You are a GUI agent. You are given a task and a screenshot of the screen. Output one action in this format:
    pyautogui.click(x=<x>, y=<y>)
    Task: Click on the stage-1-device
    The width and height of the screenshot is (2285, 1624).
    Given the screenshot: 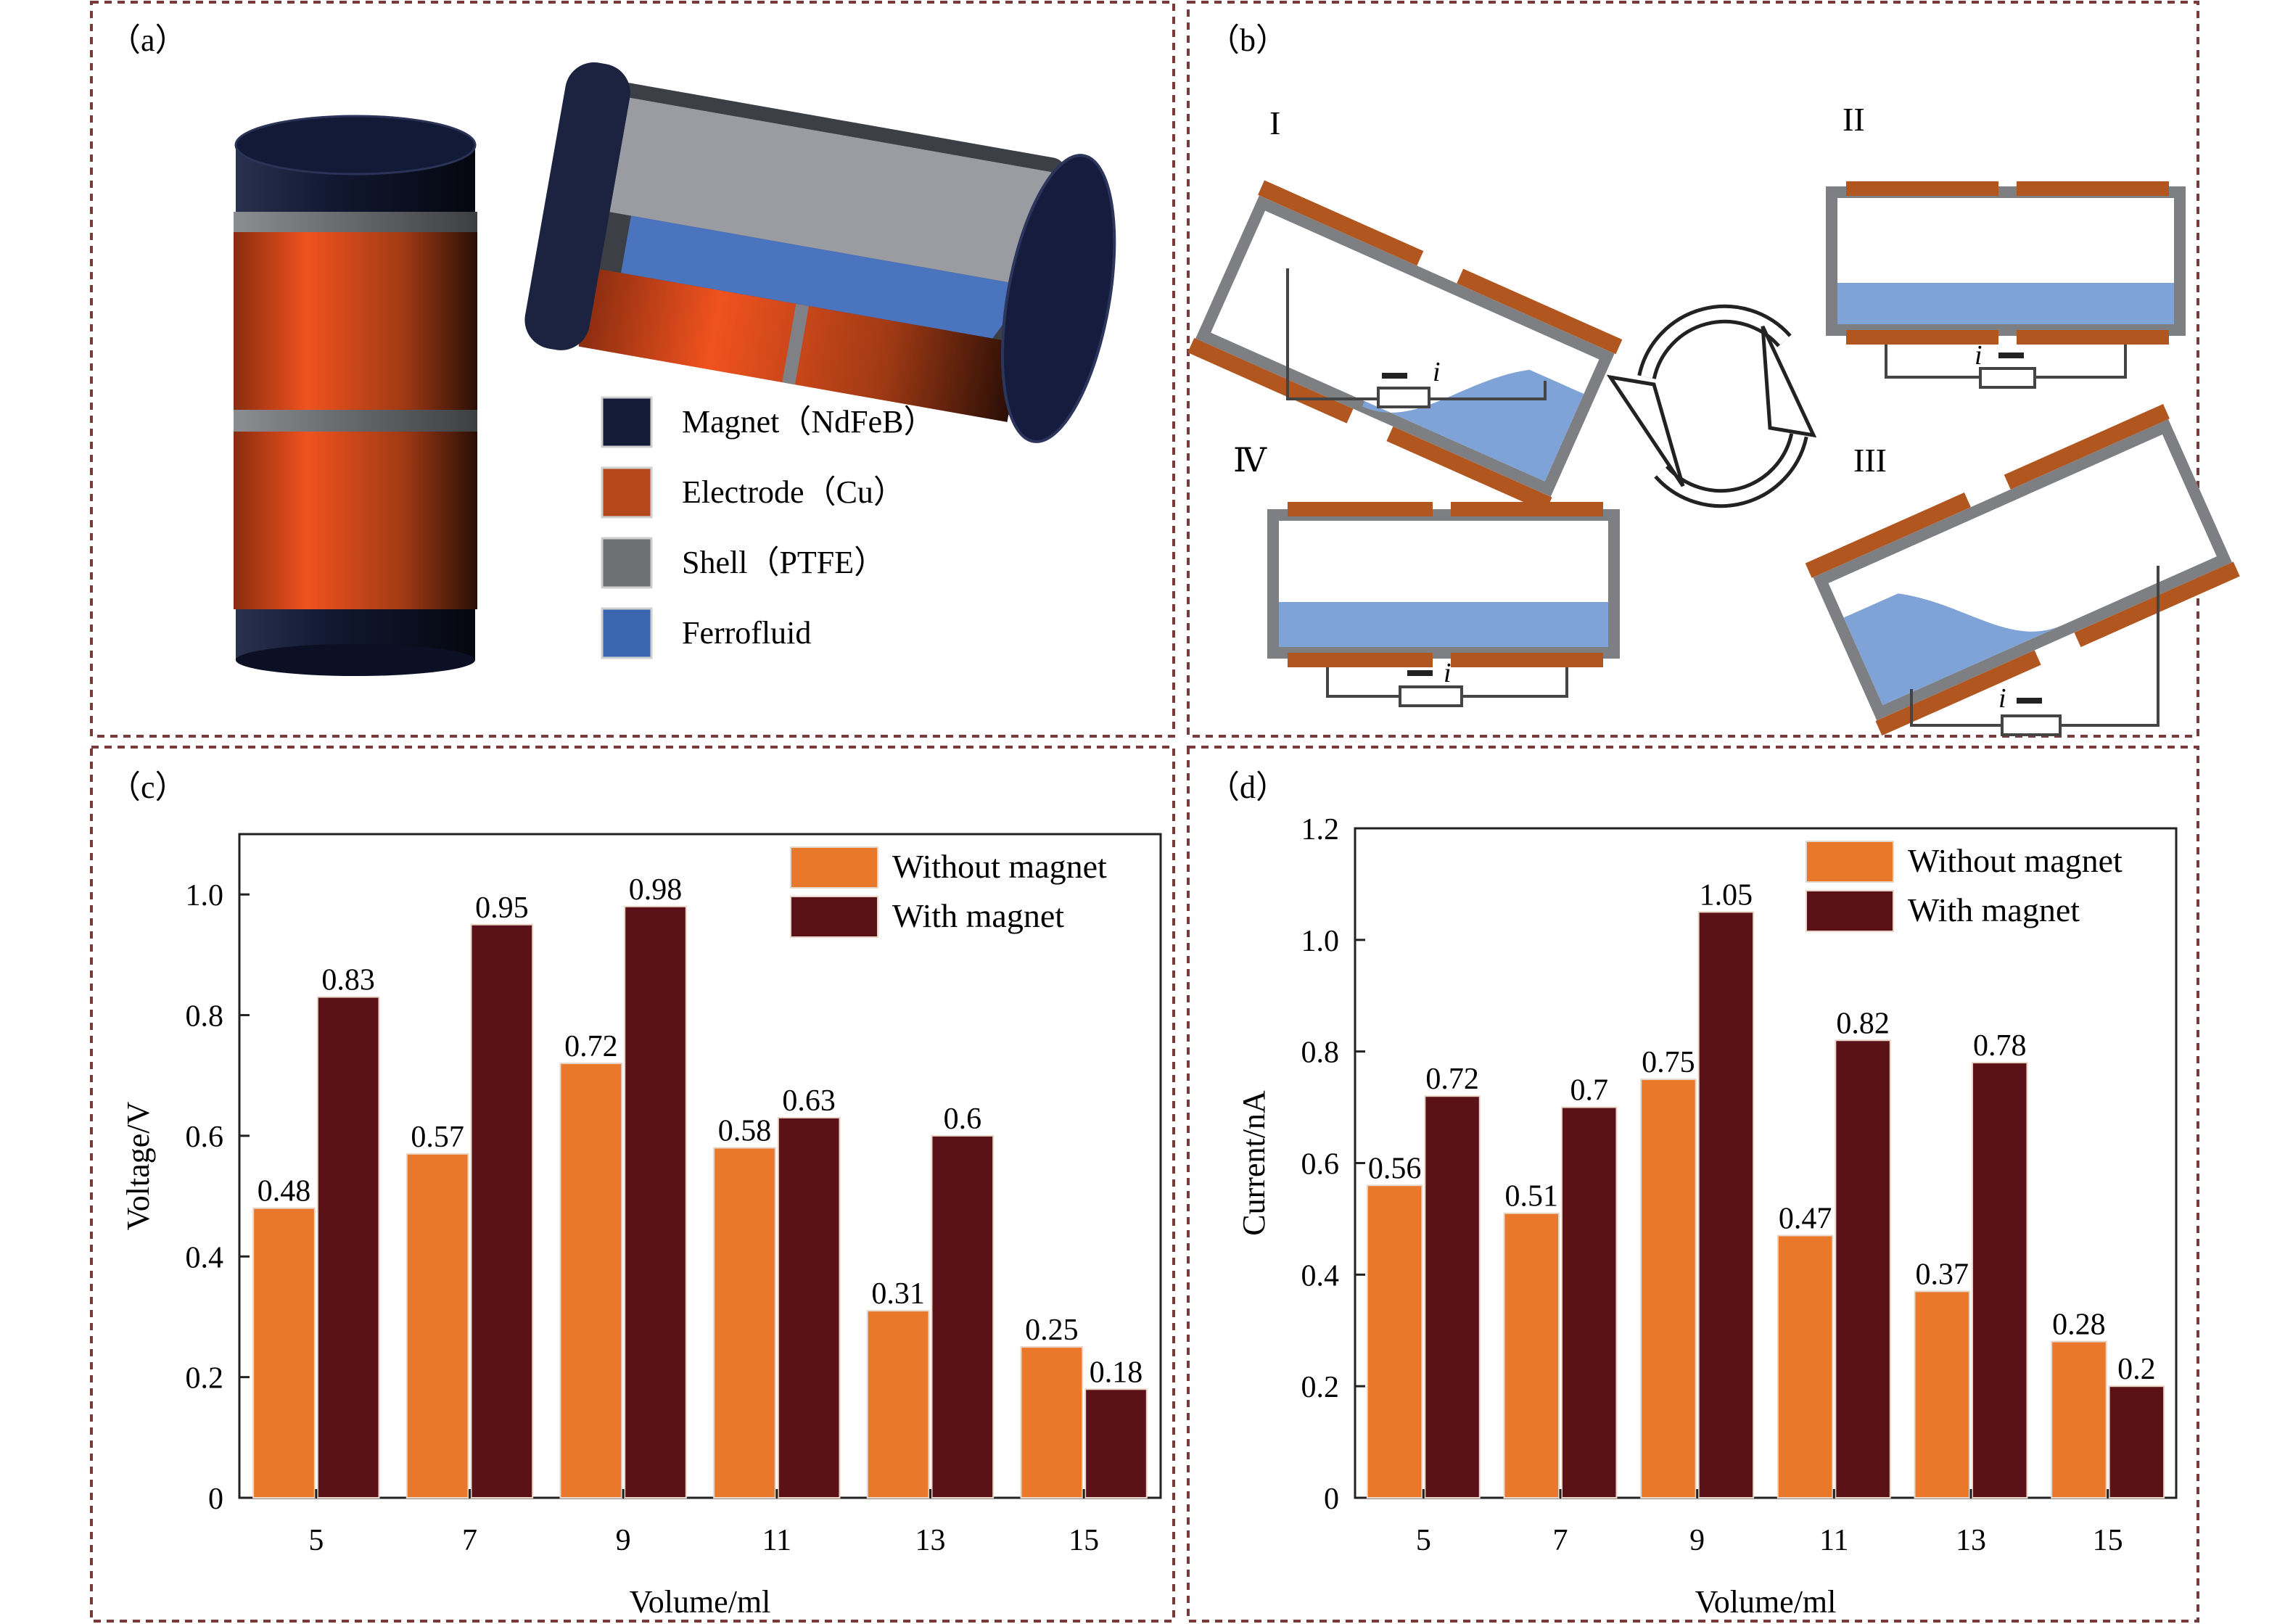 What is the action you would take?
    pyautogui.click(x=1405, y=346)
    